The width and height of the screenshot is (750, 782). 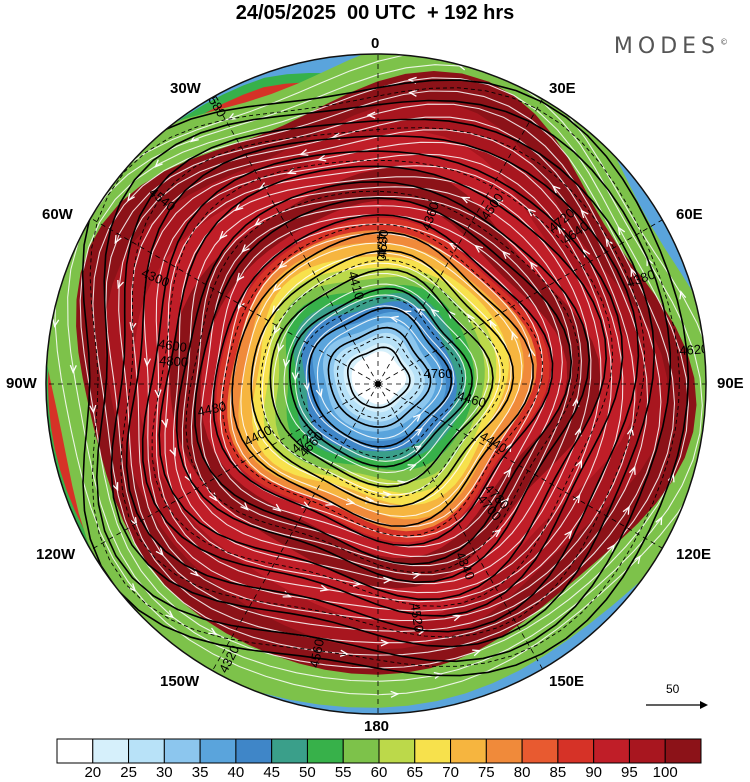 I want to click on brand-mark: ©, so click(x=724, y=42).